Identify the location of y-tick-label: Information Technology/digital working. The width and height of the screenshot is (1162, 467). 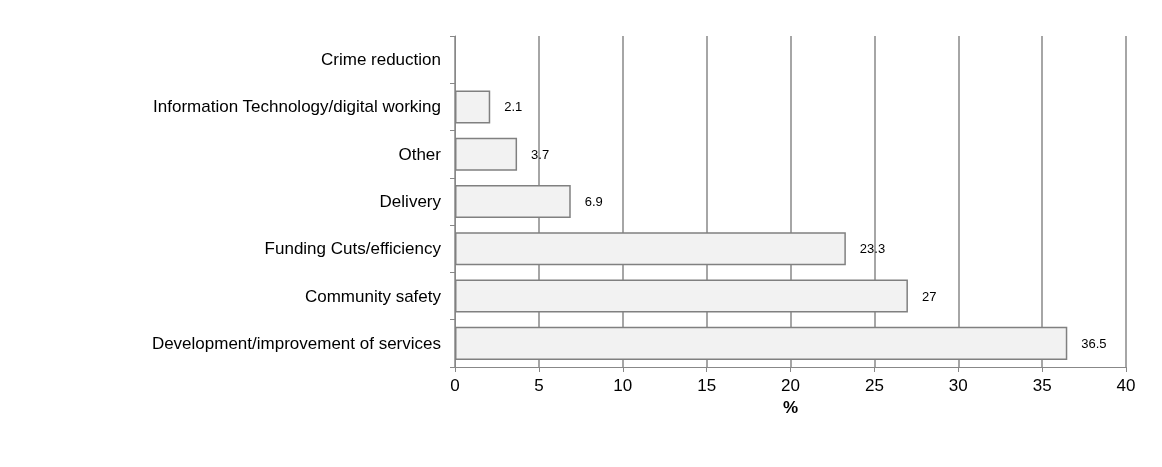
(297, 107).